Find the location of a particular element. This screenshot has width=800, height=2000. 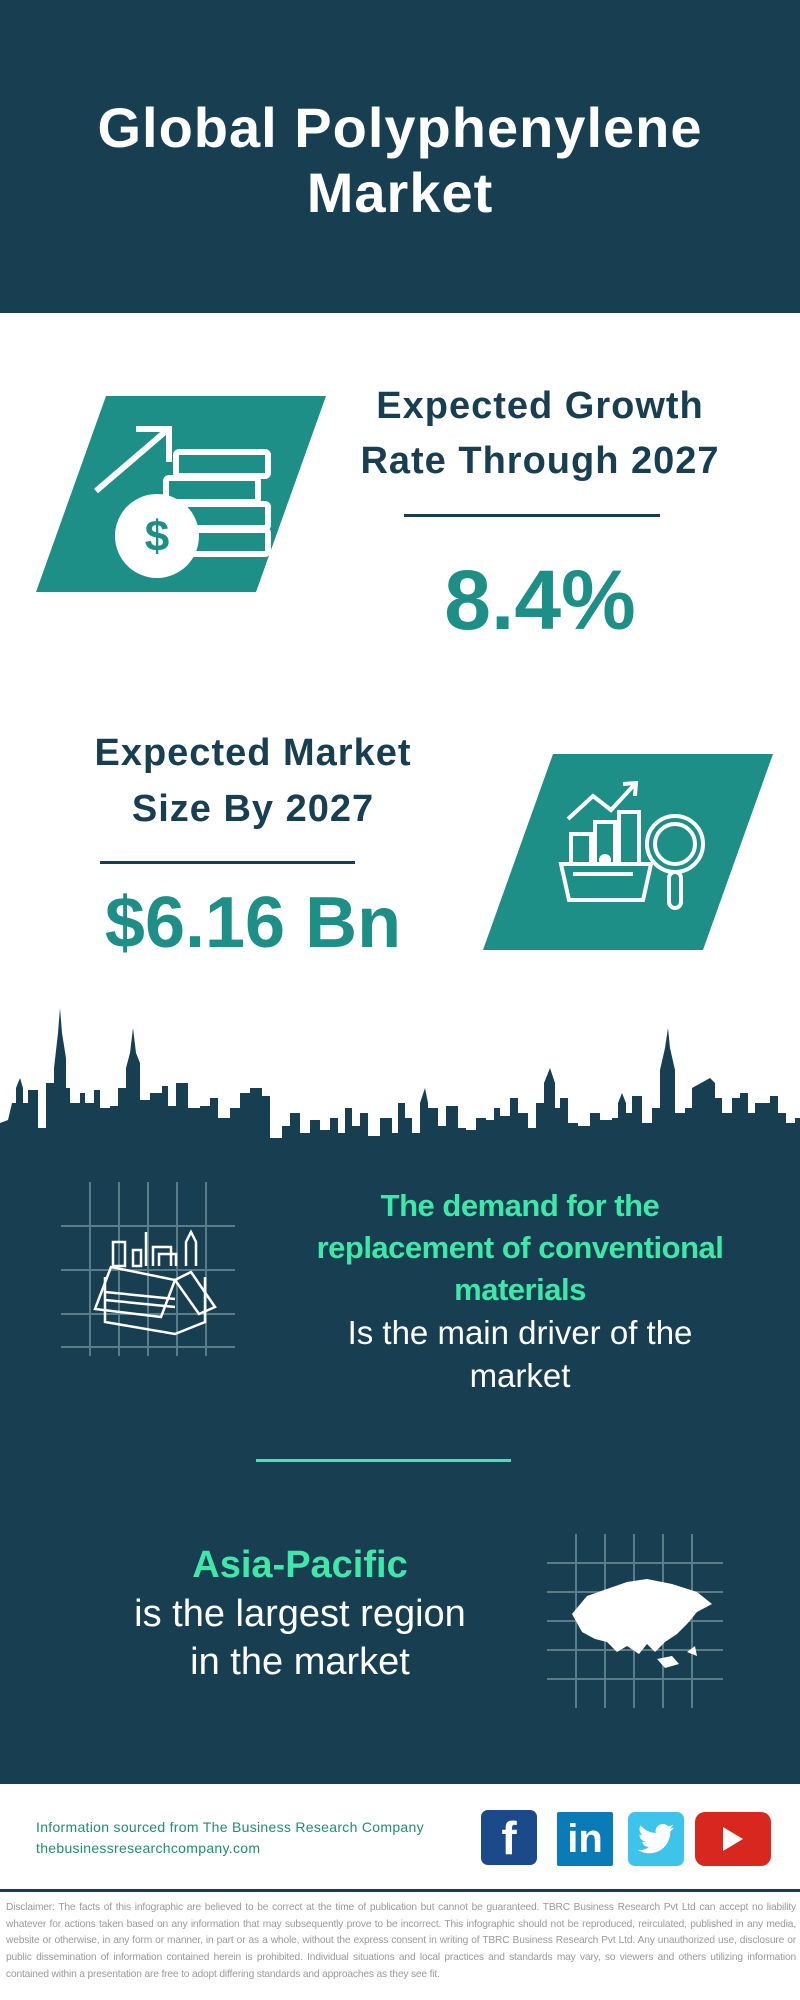

driver-text-line: Is the main driver of the is located at coordinates (520, 1332).